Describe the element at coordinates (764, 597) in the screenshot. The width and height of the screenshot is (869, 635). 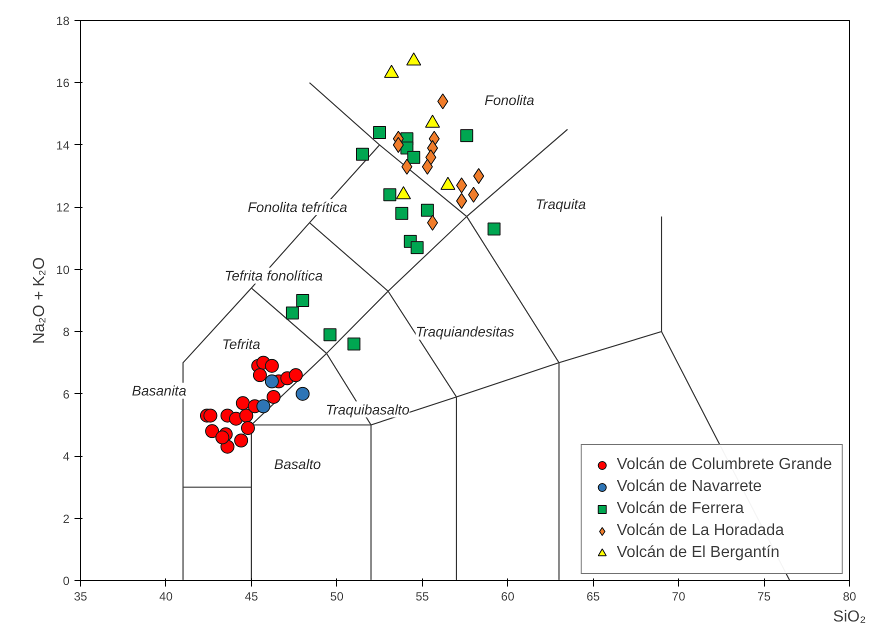
I see `x-tick-label: 75` at that location.